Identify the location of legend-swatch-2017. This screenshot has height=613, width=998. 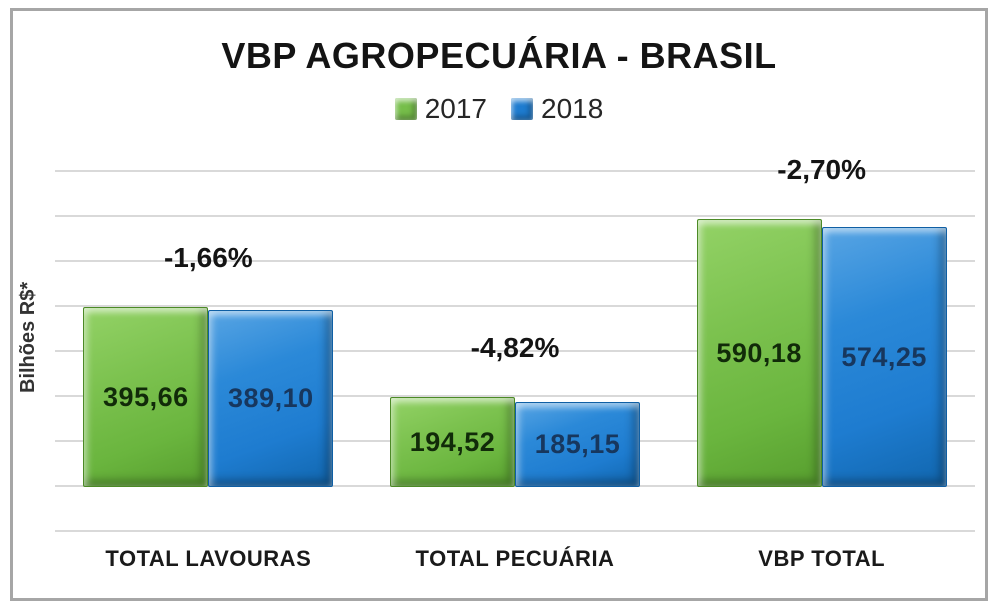
(405, 109).